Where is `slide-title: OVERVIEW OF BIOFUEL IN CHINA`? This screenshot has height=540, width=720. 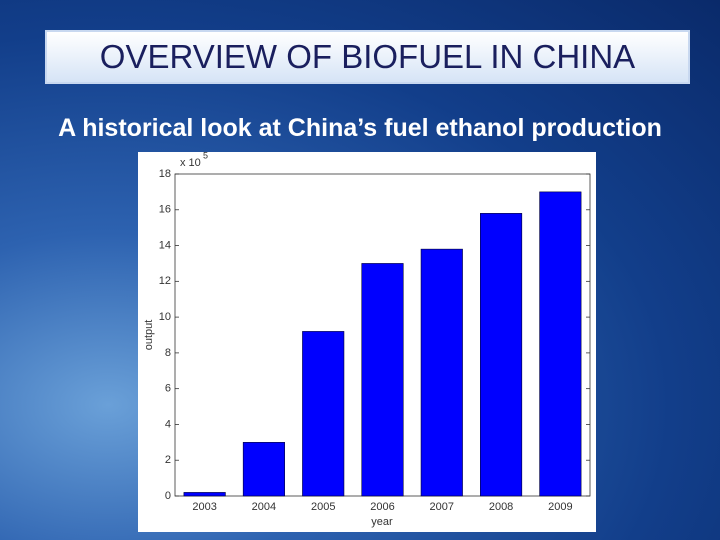
slide-title: OVERVIEW OF BIOFUEL IN CHINA is located at coordinates (367, 57).